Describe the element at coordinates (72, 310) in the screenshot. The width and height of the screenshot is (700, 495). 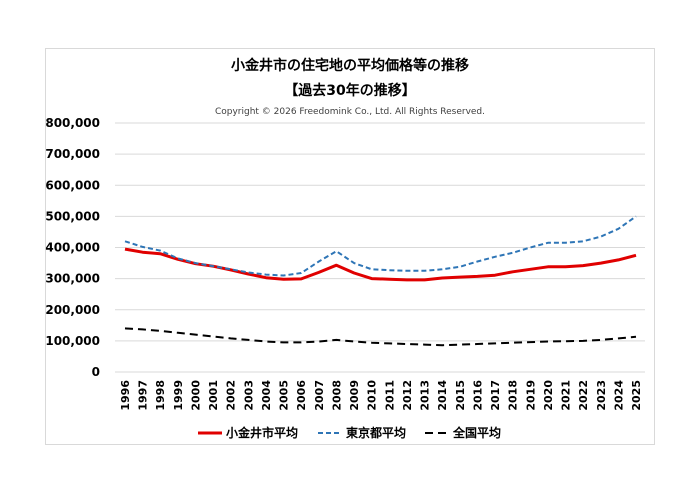
I see `y-tick-label: 200,000` at that location.